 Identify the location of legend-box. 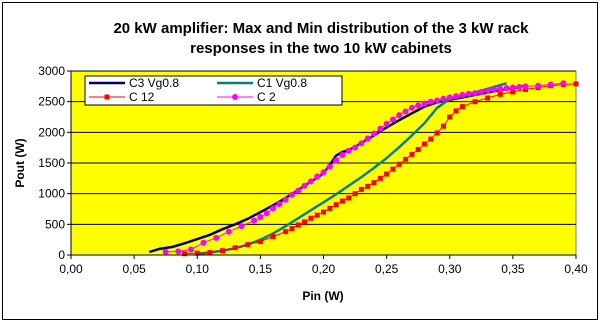
(213, 90).